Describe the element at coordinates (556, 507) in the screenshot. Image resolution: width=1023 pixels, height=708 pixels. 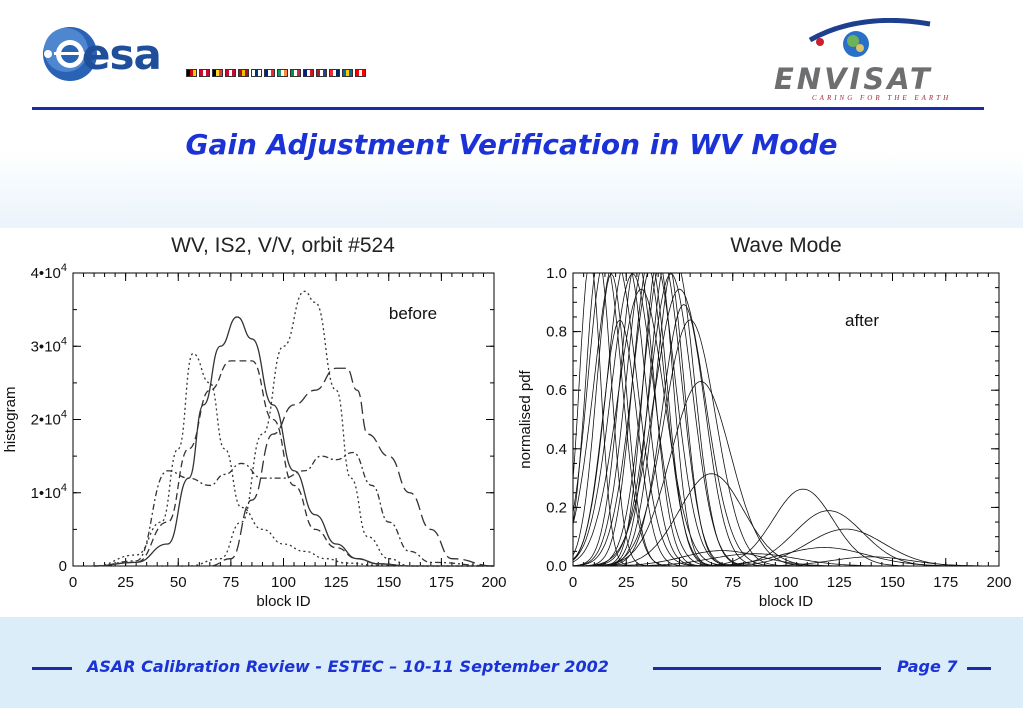
I see `y-tick-label: 0.2` at that location.